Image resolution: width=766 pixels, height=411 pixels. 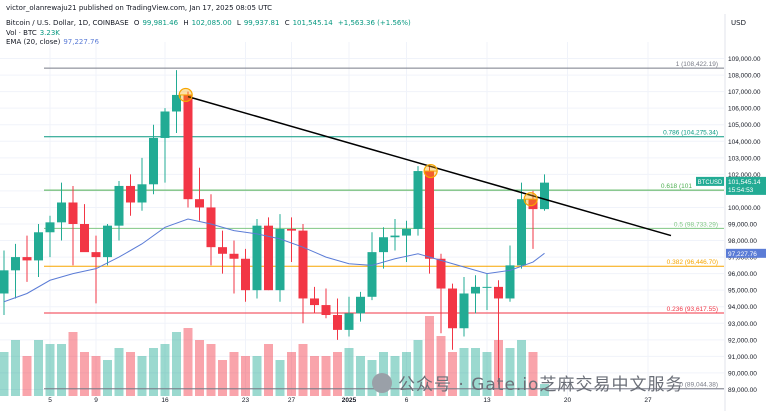 I want to click on symbol-tag-text: BTCUSD, so click(x=710, y=183).